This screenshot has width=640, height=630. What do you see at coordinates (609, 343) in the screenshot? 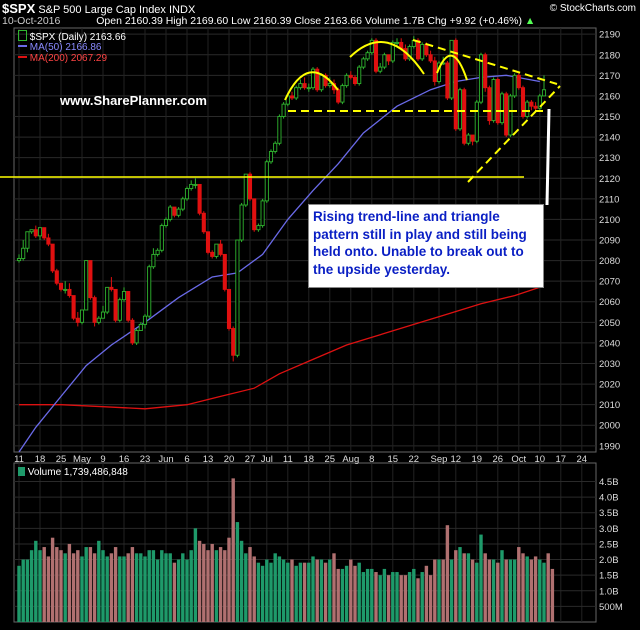
I see `y-tick-label: 2040` at bounding box center [609, 343].